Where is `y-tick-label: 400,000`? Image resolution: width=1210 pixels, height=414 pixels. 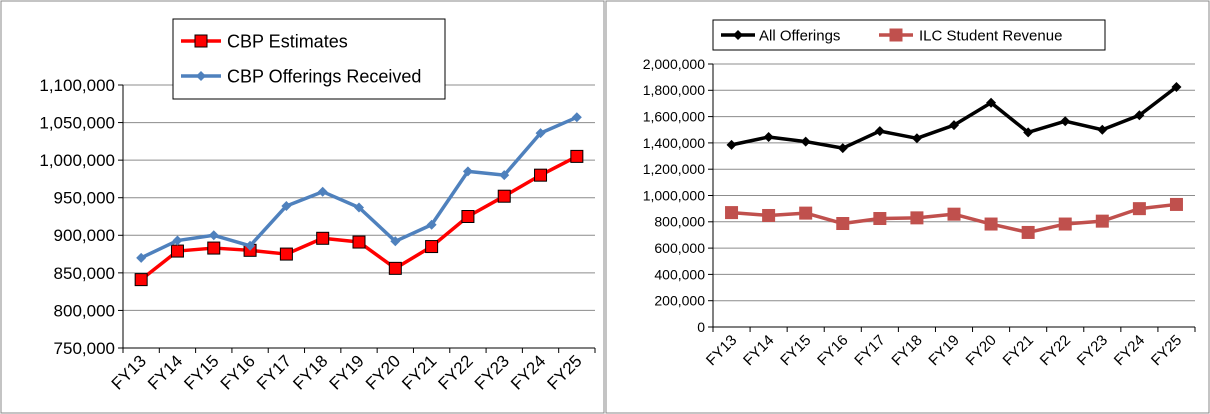 y-tick-label: 400,000 is located at coordinates (679, 274).